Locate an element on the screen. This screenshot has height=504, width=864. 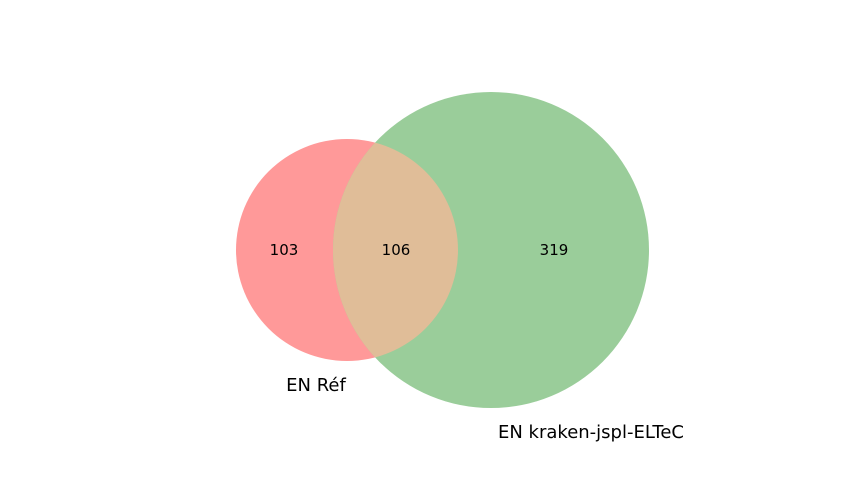
set-a-label: EN Réf is located at coordinates (316, 385).